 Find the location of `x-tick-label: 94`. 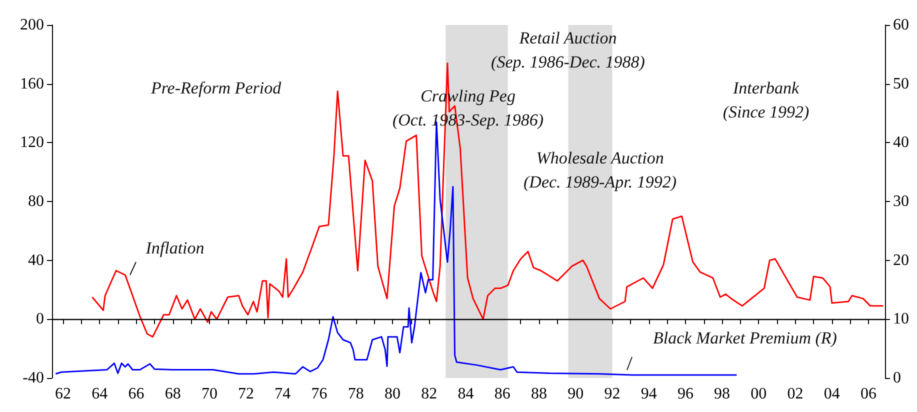

x-tick-label: 94 is located at coordinates (648, 394).